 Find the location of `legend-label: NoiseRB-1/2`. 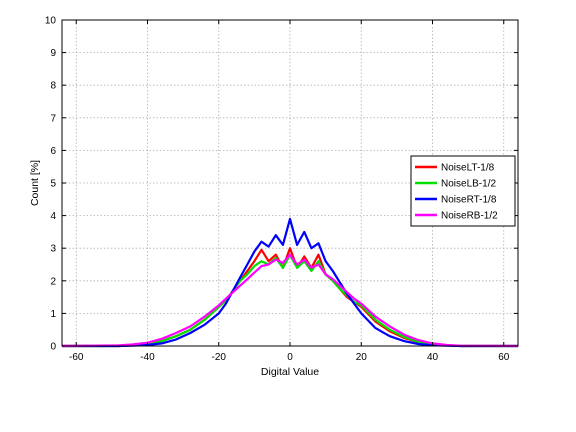

legend-label: NoiseRB-1/2 is located at coordinates (469, 216).